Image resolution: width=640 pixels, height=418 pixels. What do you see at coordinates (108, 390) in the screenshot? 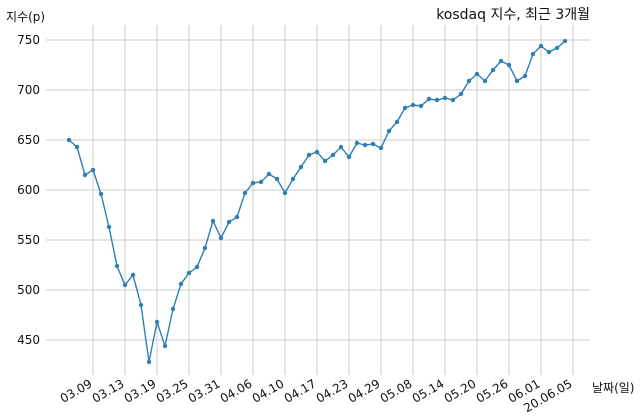
I see `x-tick-label: 03.13` at bounding box center [108, 390].